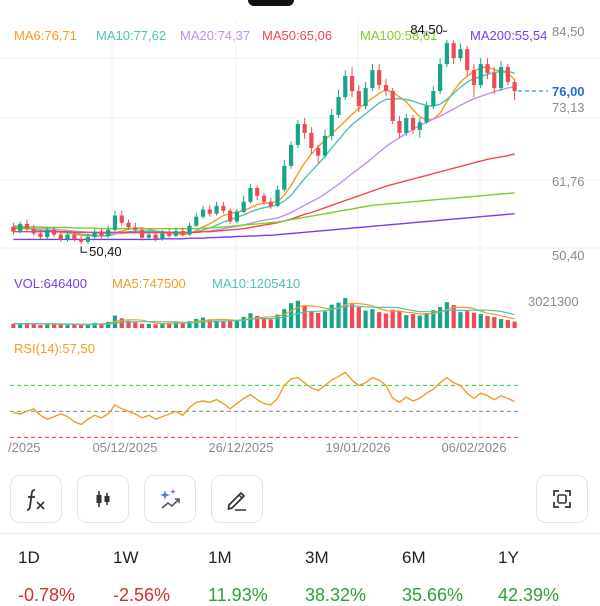  Describe the element at coordinates (432, 576) in the screenshot. I see `perf-item-6m: 6M 35.66%` at that location.